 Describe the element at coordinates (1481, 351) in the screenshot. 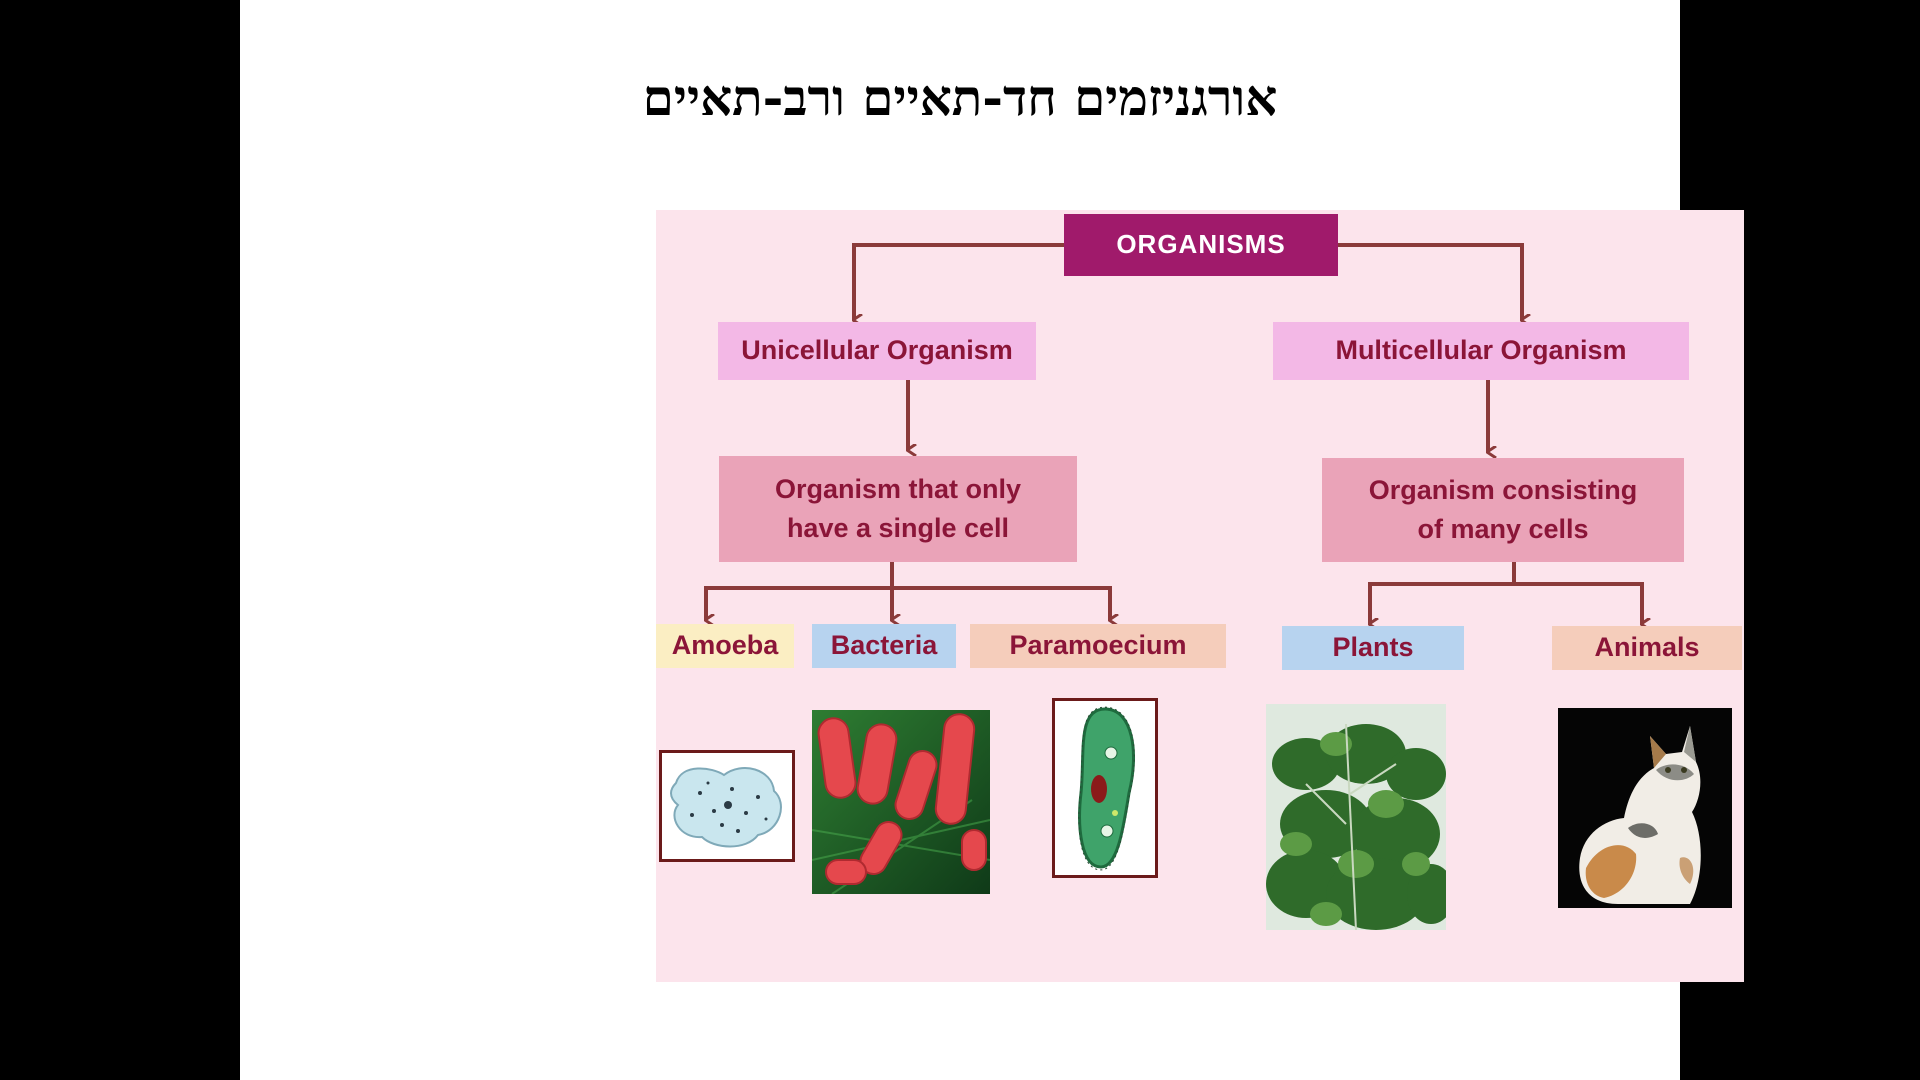

I see `multicellular-node: Multicellular Organism` at that location.